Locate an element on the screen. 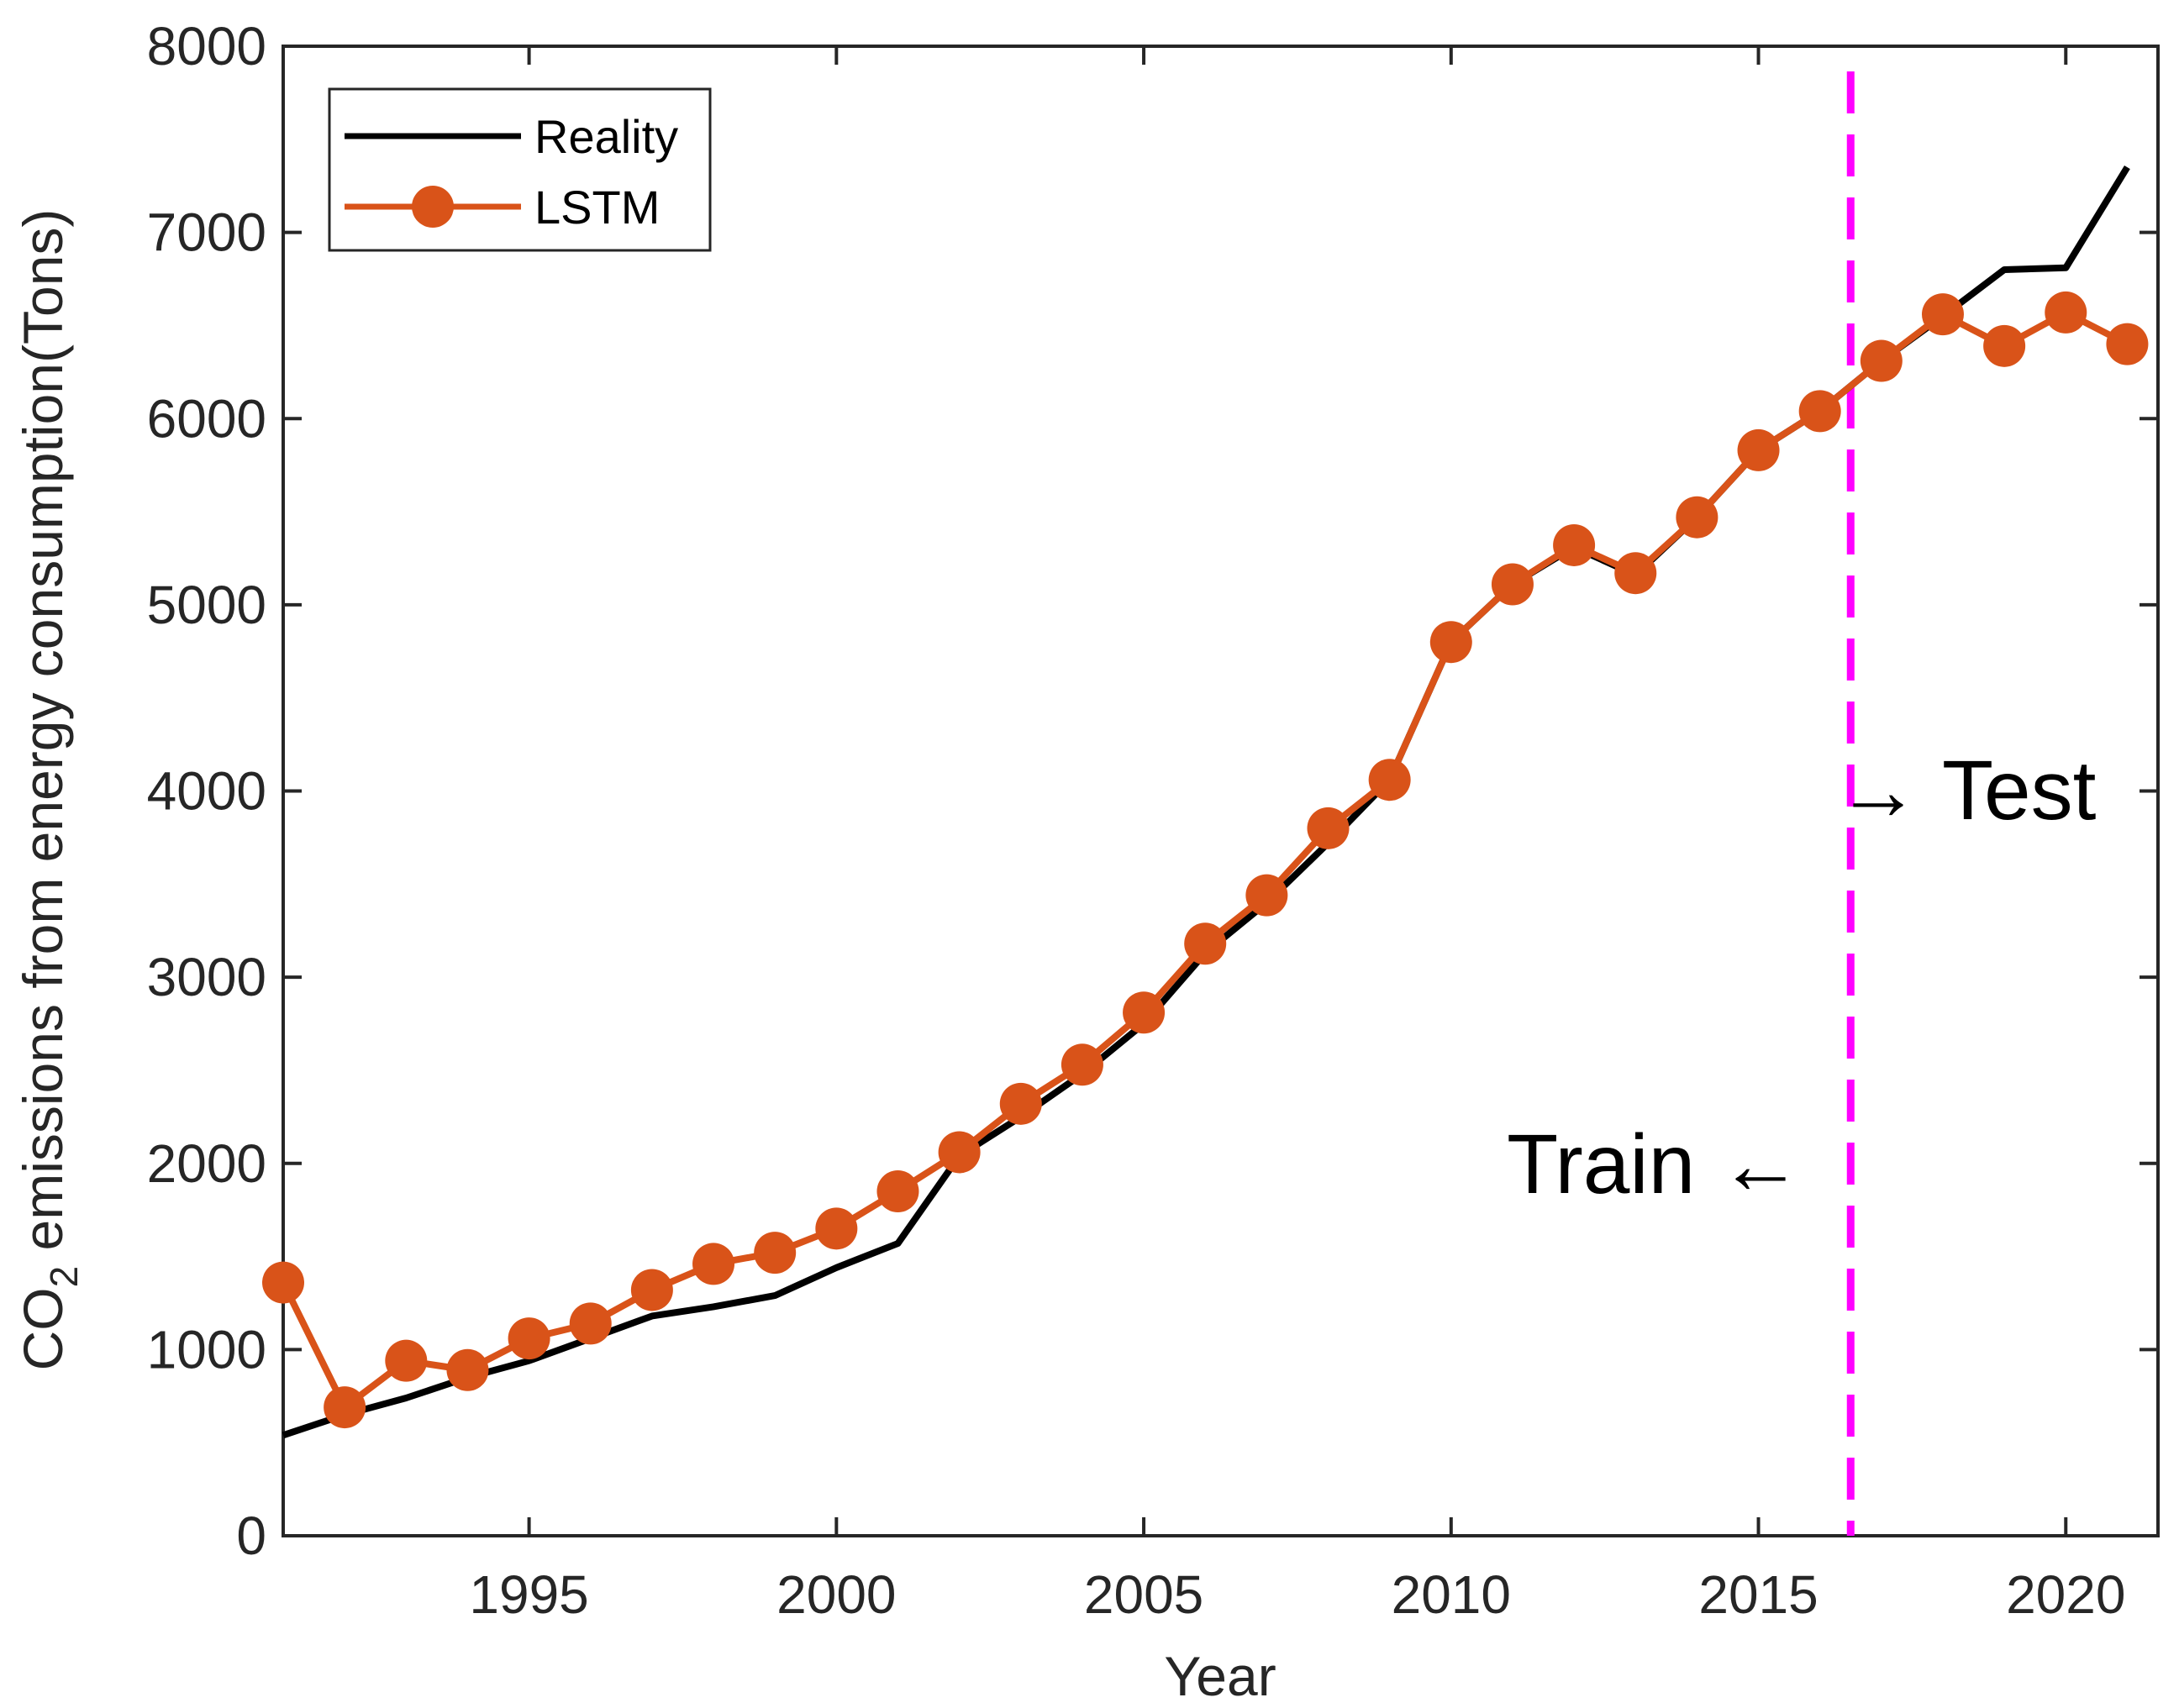  y-tick-label: 2000 is located at coordinates (206, 1163).